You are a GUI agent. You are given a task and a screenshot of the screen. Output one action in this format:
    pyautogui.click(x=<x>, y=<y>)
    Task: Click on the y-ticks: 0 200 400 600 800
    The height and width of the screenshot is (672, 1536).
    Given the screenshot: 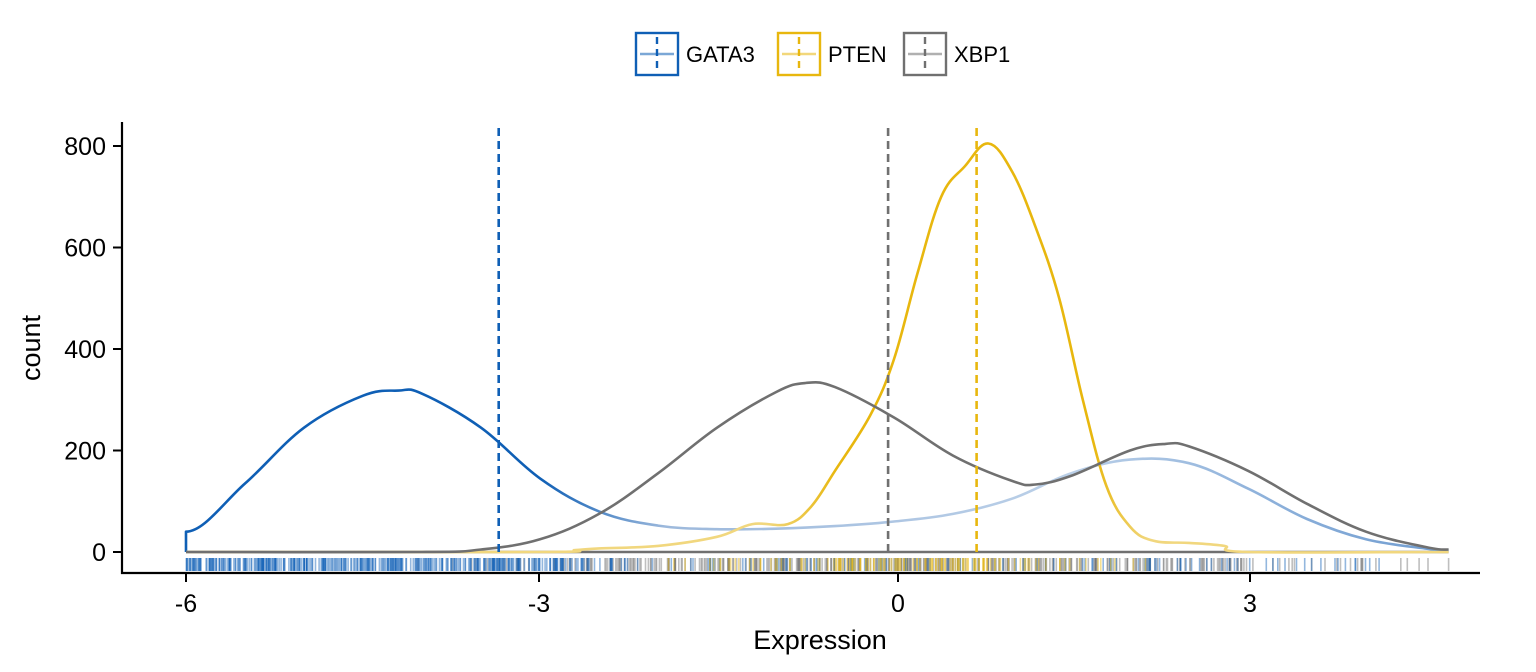 What is the action you would take?
    pyautogui.click(x=93, y=350)
    